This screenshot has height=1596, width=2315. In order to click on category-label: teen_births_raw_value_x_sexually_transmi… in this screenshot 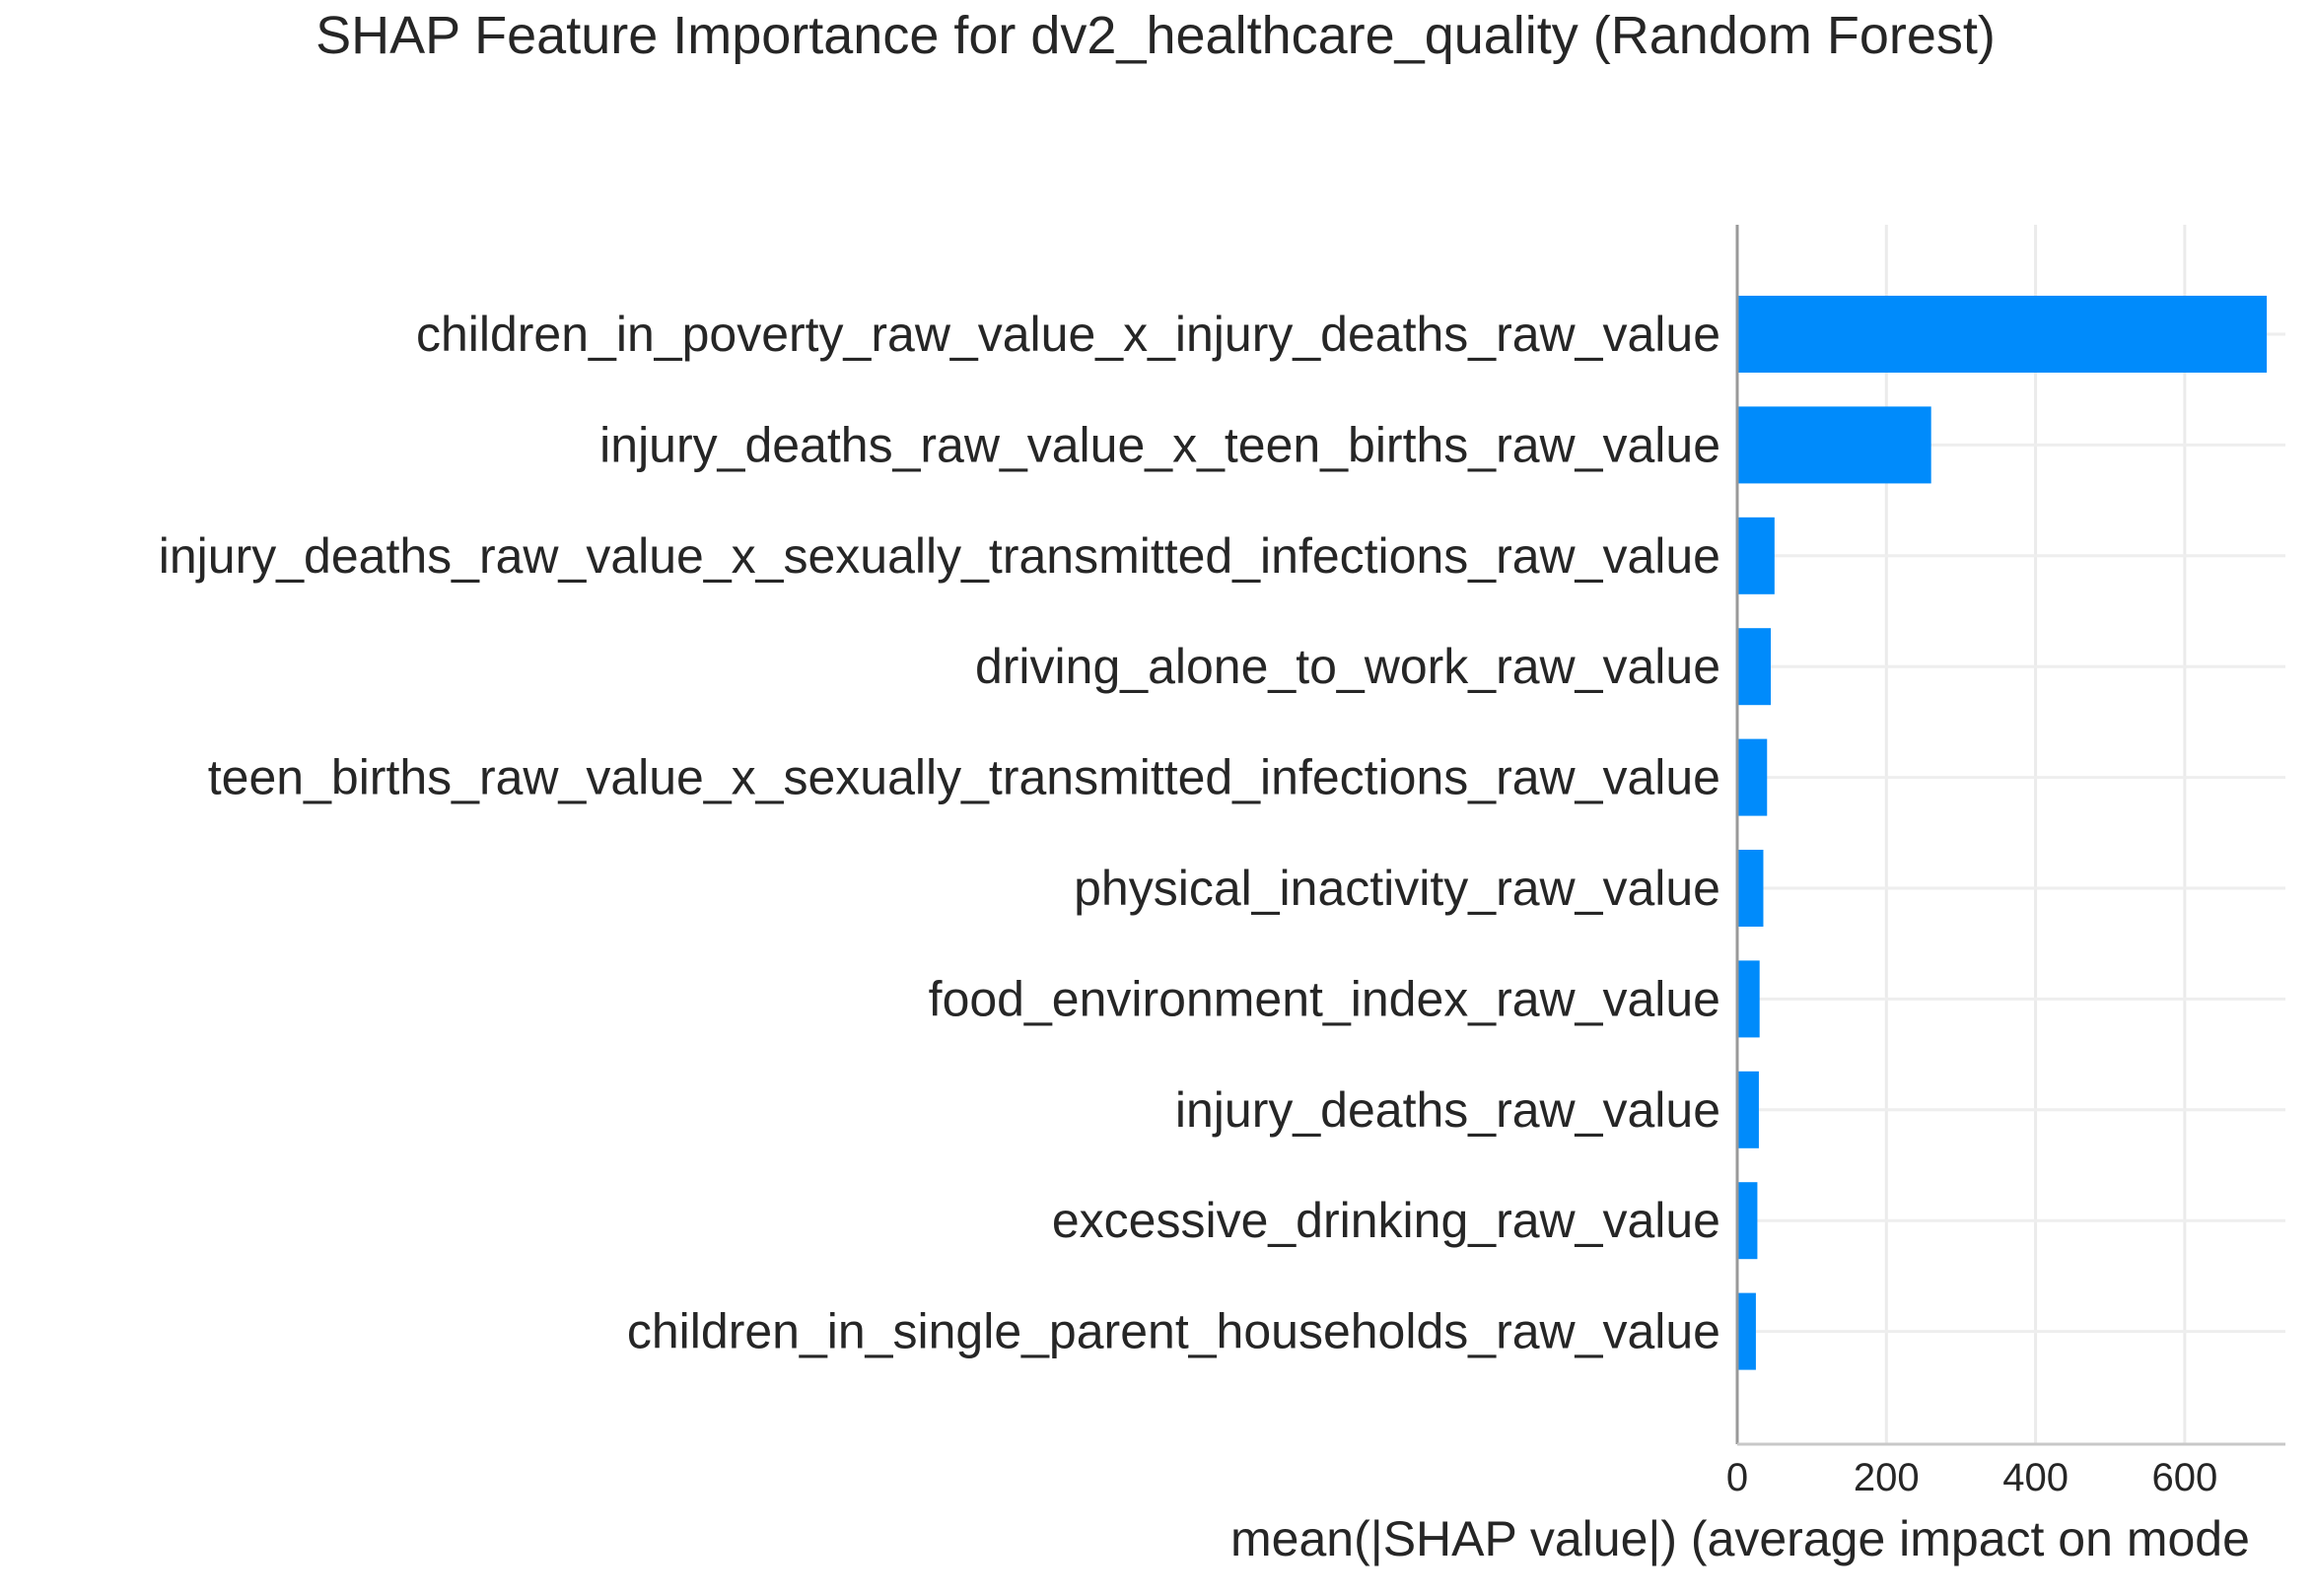, I will do `click(964, 777)`.